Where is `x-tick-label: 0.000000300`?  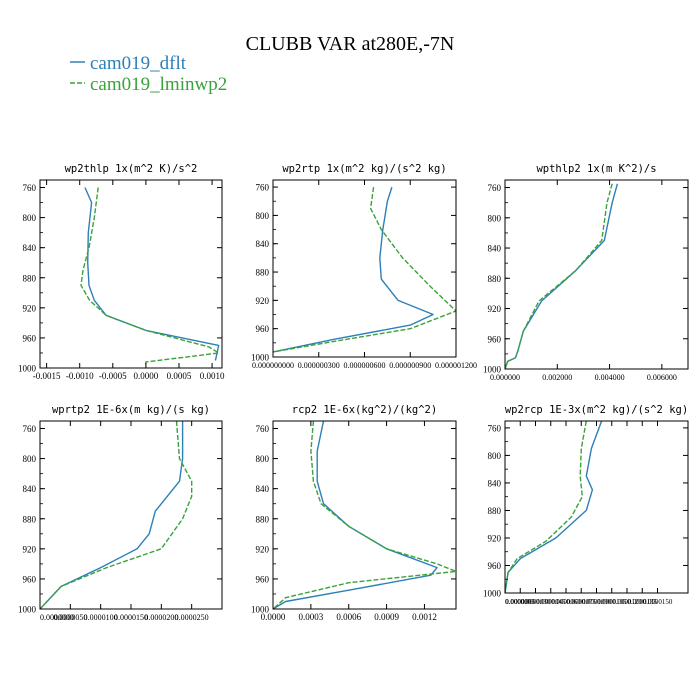
x-tick-label: 0.000000300 is located at coordinates (319, 365).